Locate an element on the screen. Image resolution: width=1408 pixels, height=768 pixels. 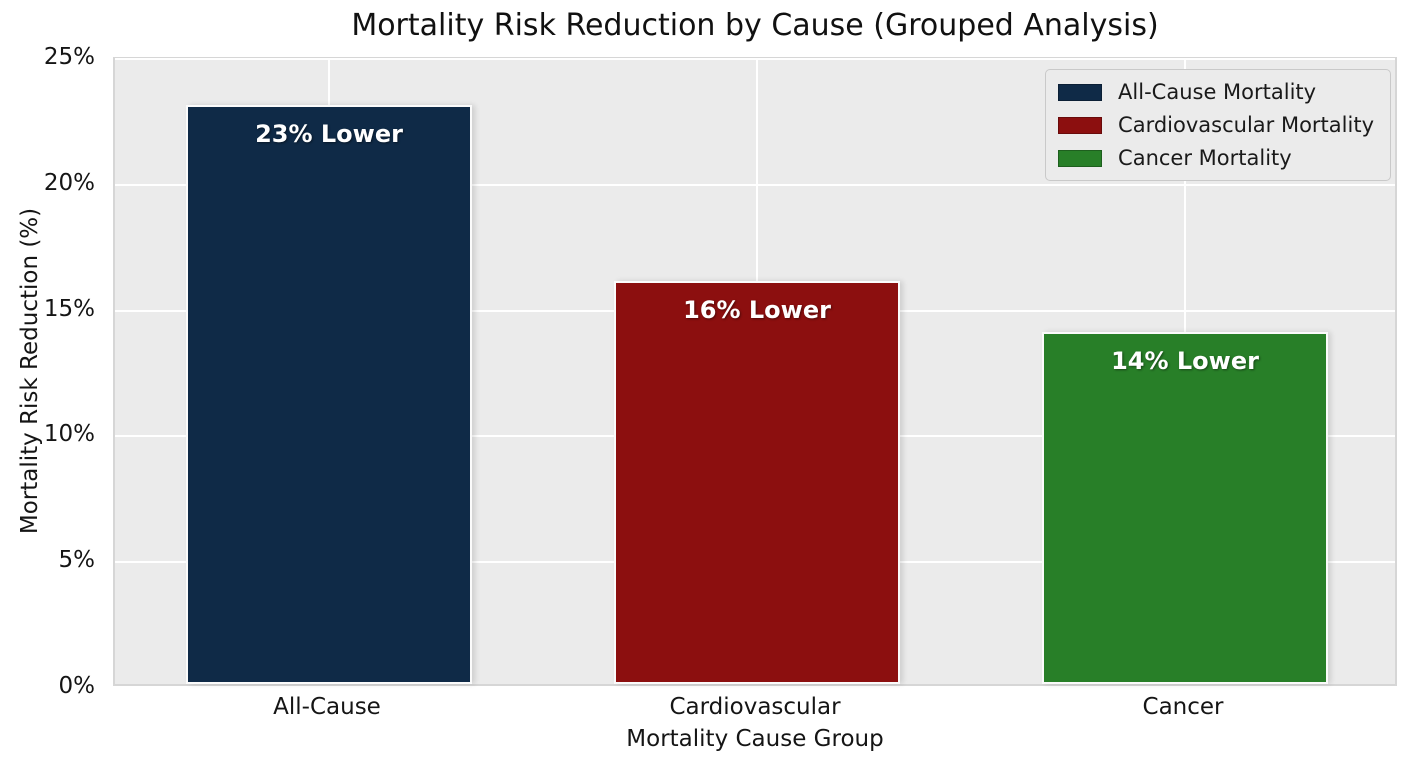
bar-value-label: 16% Lower is located at coordinates (757, 310).